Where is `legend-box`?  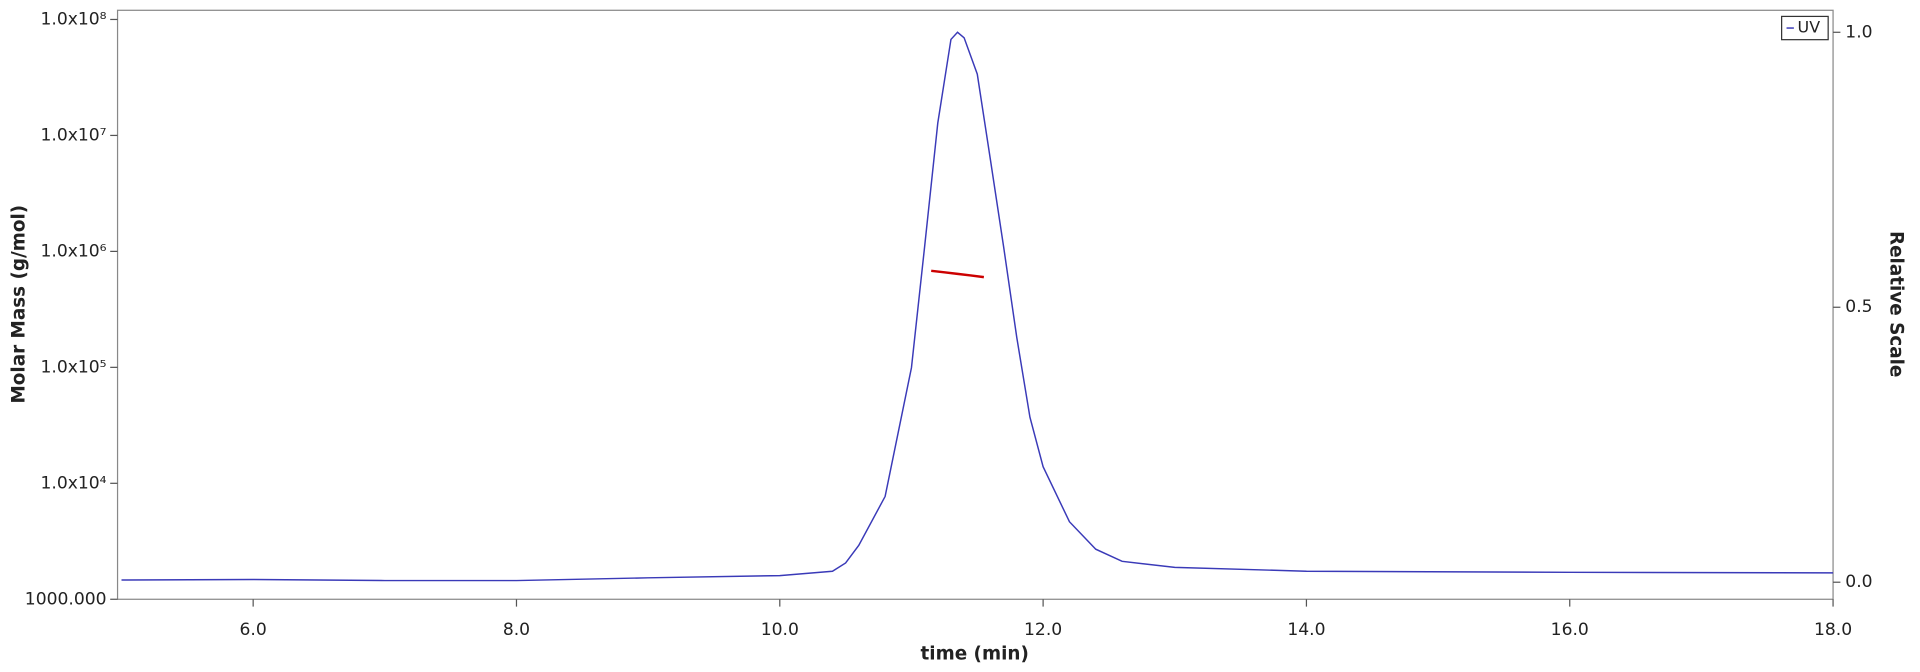 legend-box is located at coordinates (1805, 28).